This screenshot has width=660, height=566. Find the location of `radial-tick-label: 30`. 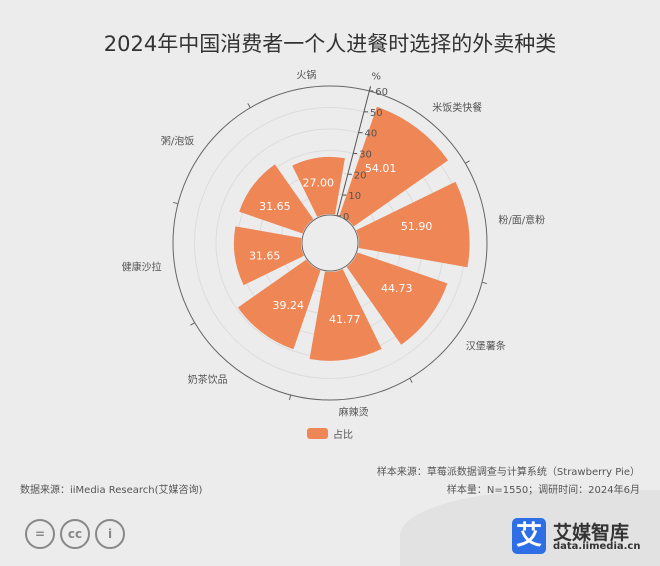

radial-tick-label: 30 is located at coordinates (365, 154).